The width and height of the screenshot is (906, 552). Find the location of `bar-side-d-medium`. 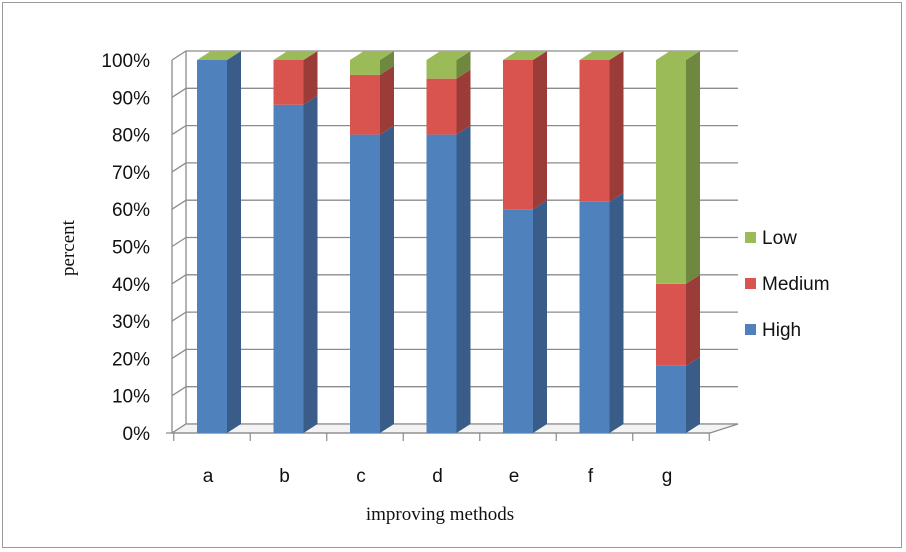

bar-side-d-medium is located at coordinates (463, 102).